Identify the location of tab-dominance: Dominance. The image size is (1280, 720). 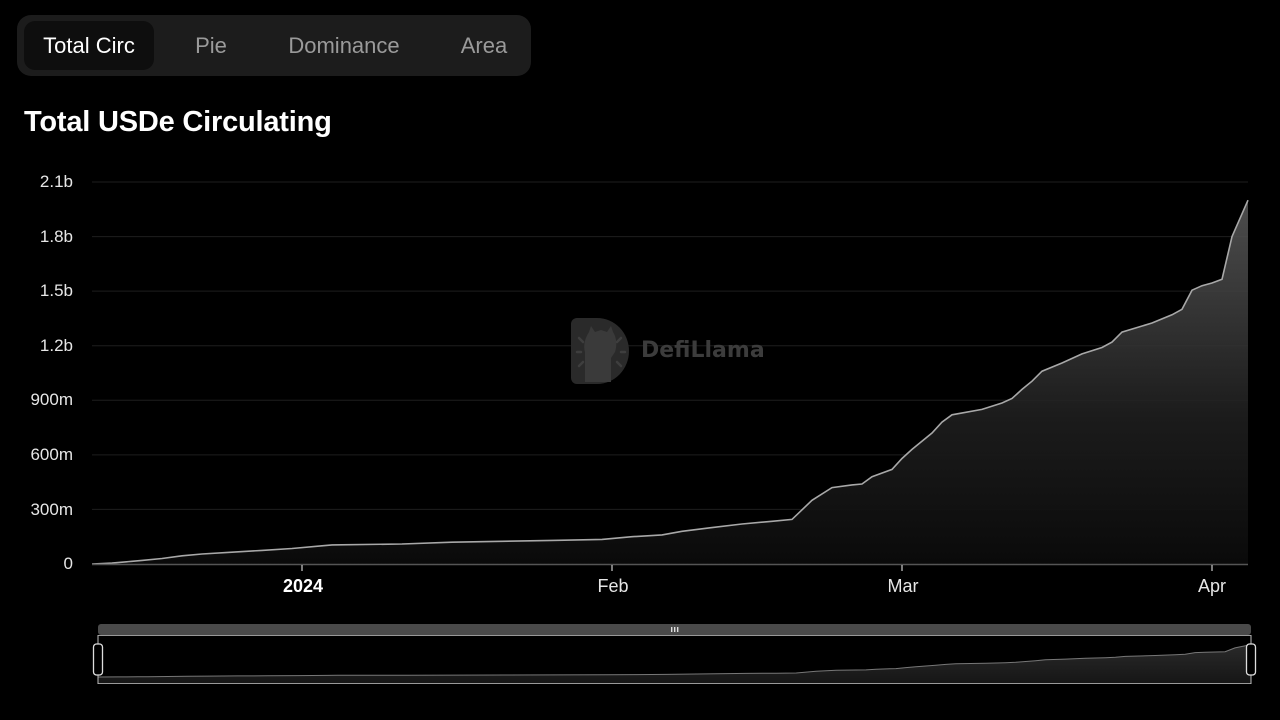
(344, 45).